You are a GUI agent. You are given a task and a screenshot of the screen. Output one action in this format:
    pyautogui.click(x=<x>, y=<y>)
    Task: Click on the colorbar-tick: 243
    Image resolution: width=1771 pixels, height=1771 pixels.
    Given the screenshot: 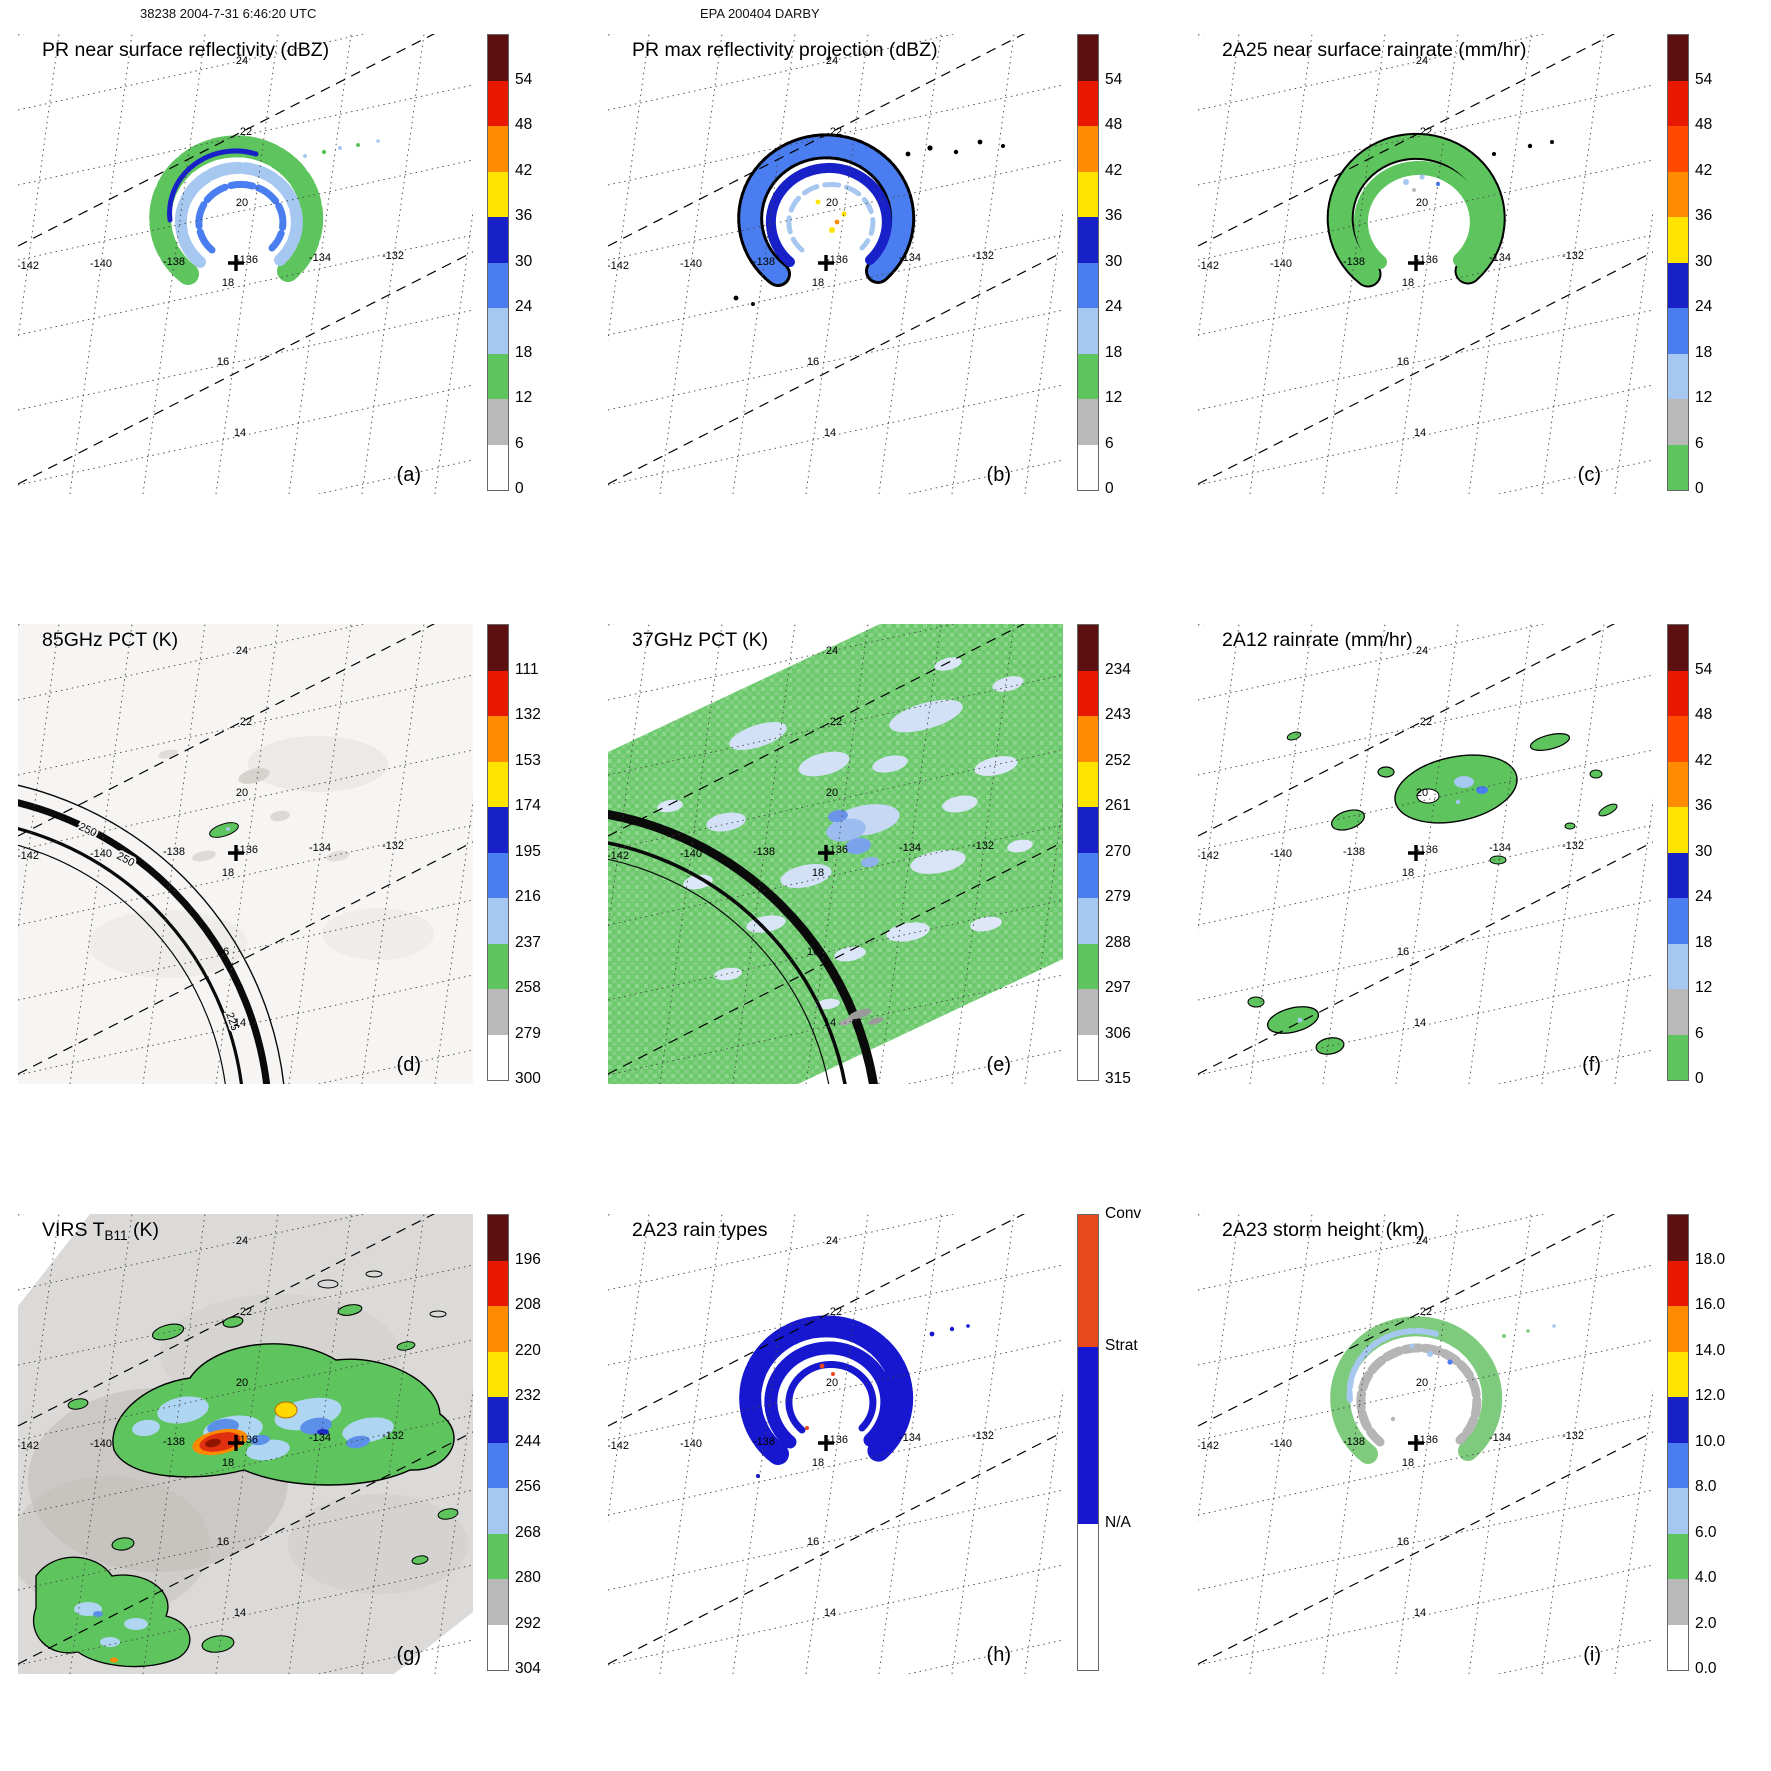 What is the action you would take?
    pyautogui.click(x=1118, y=714)
    